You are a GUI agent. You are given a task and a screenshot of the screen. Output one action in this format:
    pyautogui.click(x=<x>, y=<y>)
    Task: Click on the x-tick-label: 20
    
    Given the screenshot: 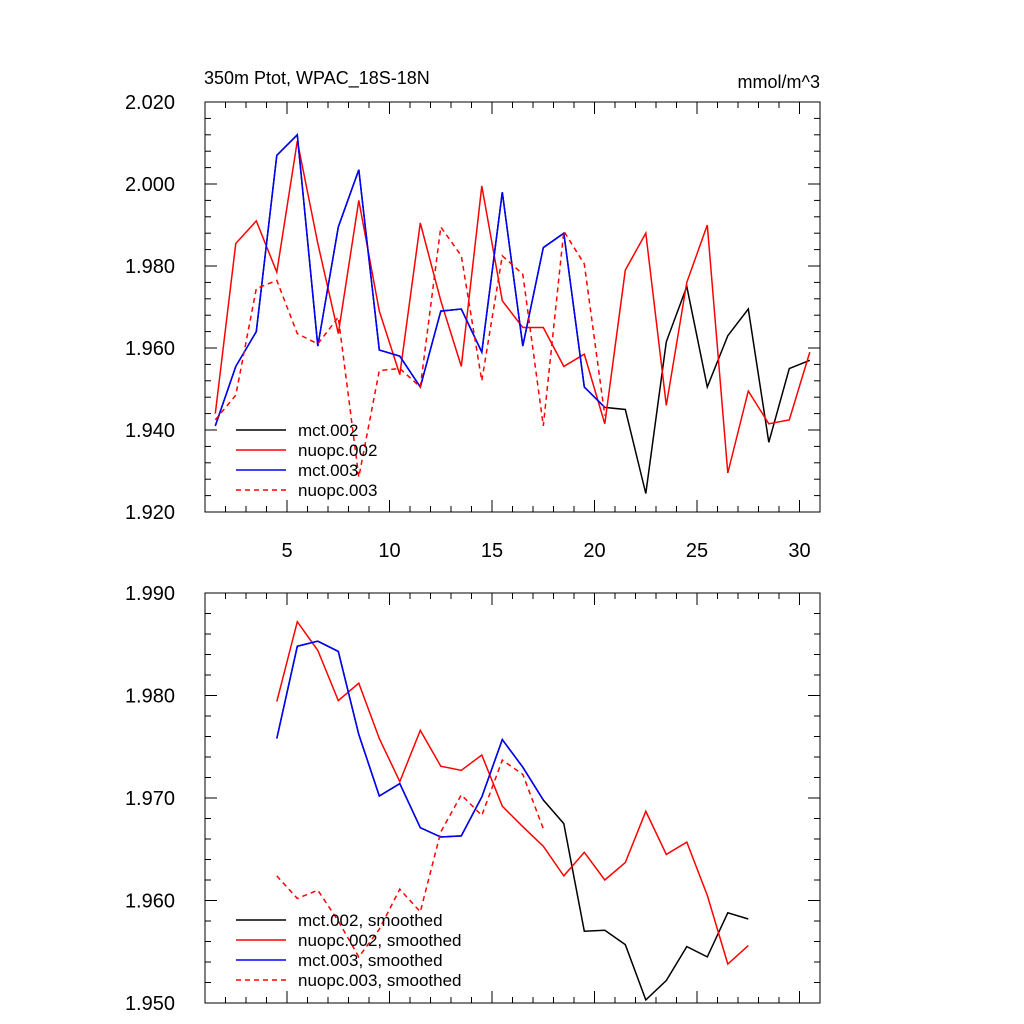 What is the action you would take?
    pyautogui.click(x=594, y=551)
    